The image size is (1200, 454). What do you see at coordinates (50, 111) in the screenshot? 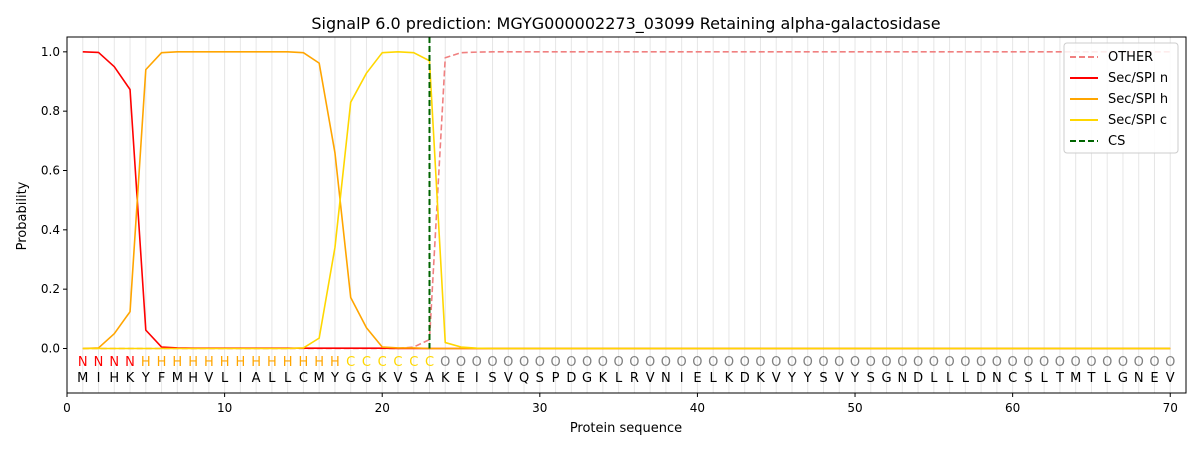
I see `y-tick-label: 0.8` at bounding box center [50, 111].